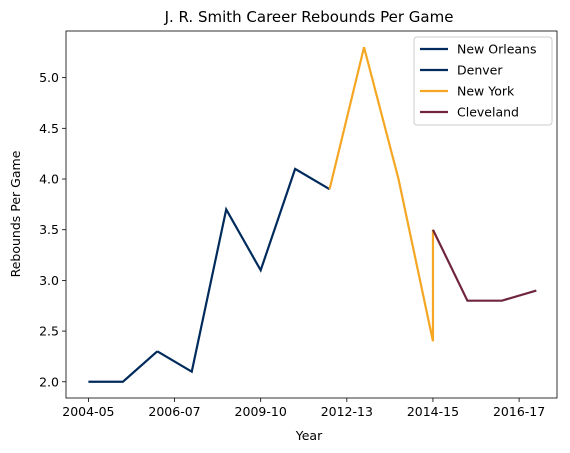  Describe the element at coordinates (486, 91) in the screenshot. I see `legend-label-2: New York` at that location.